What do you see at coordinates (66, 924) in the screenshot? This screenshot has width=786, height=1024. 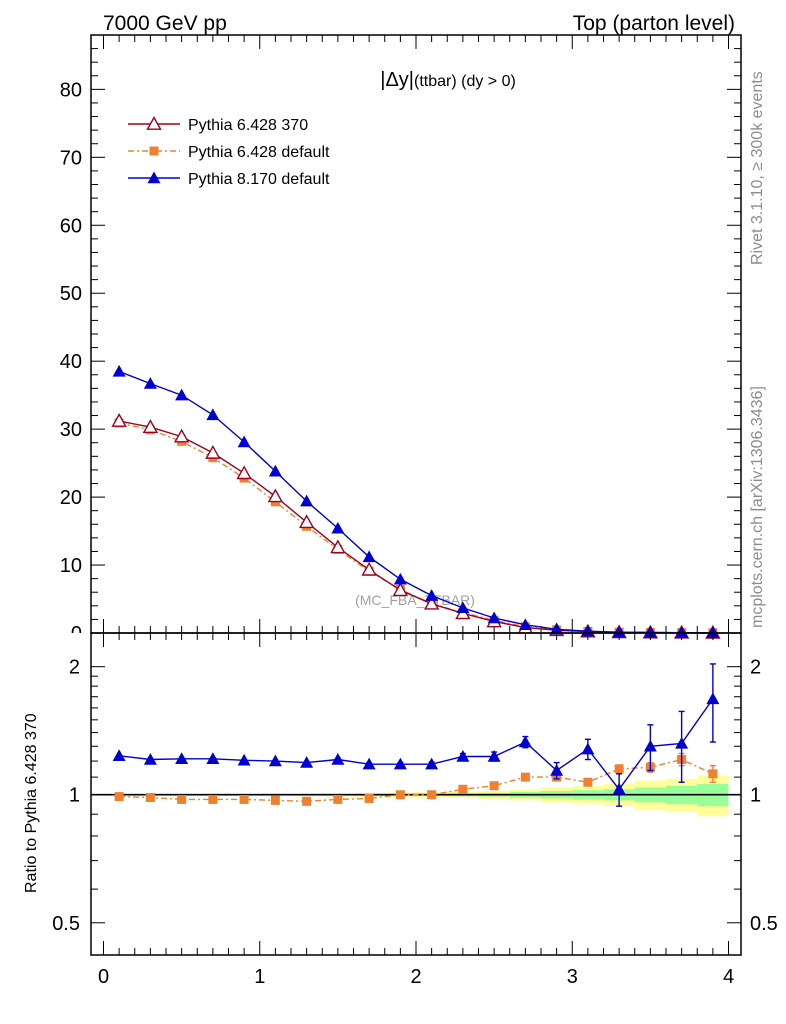 I see `ratio-y-tick-label: 0.5` at bounding box center [66, 924].